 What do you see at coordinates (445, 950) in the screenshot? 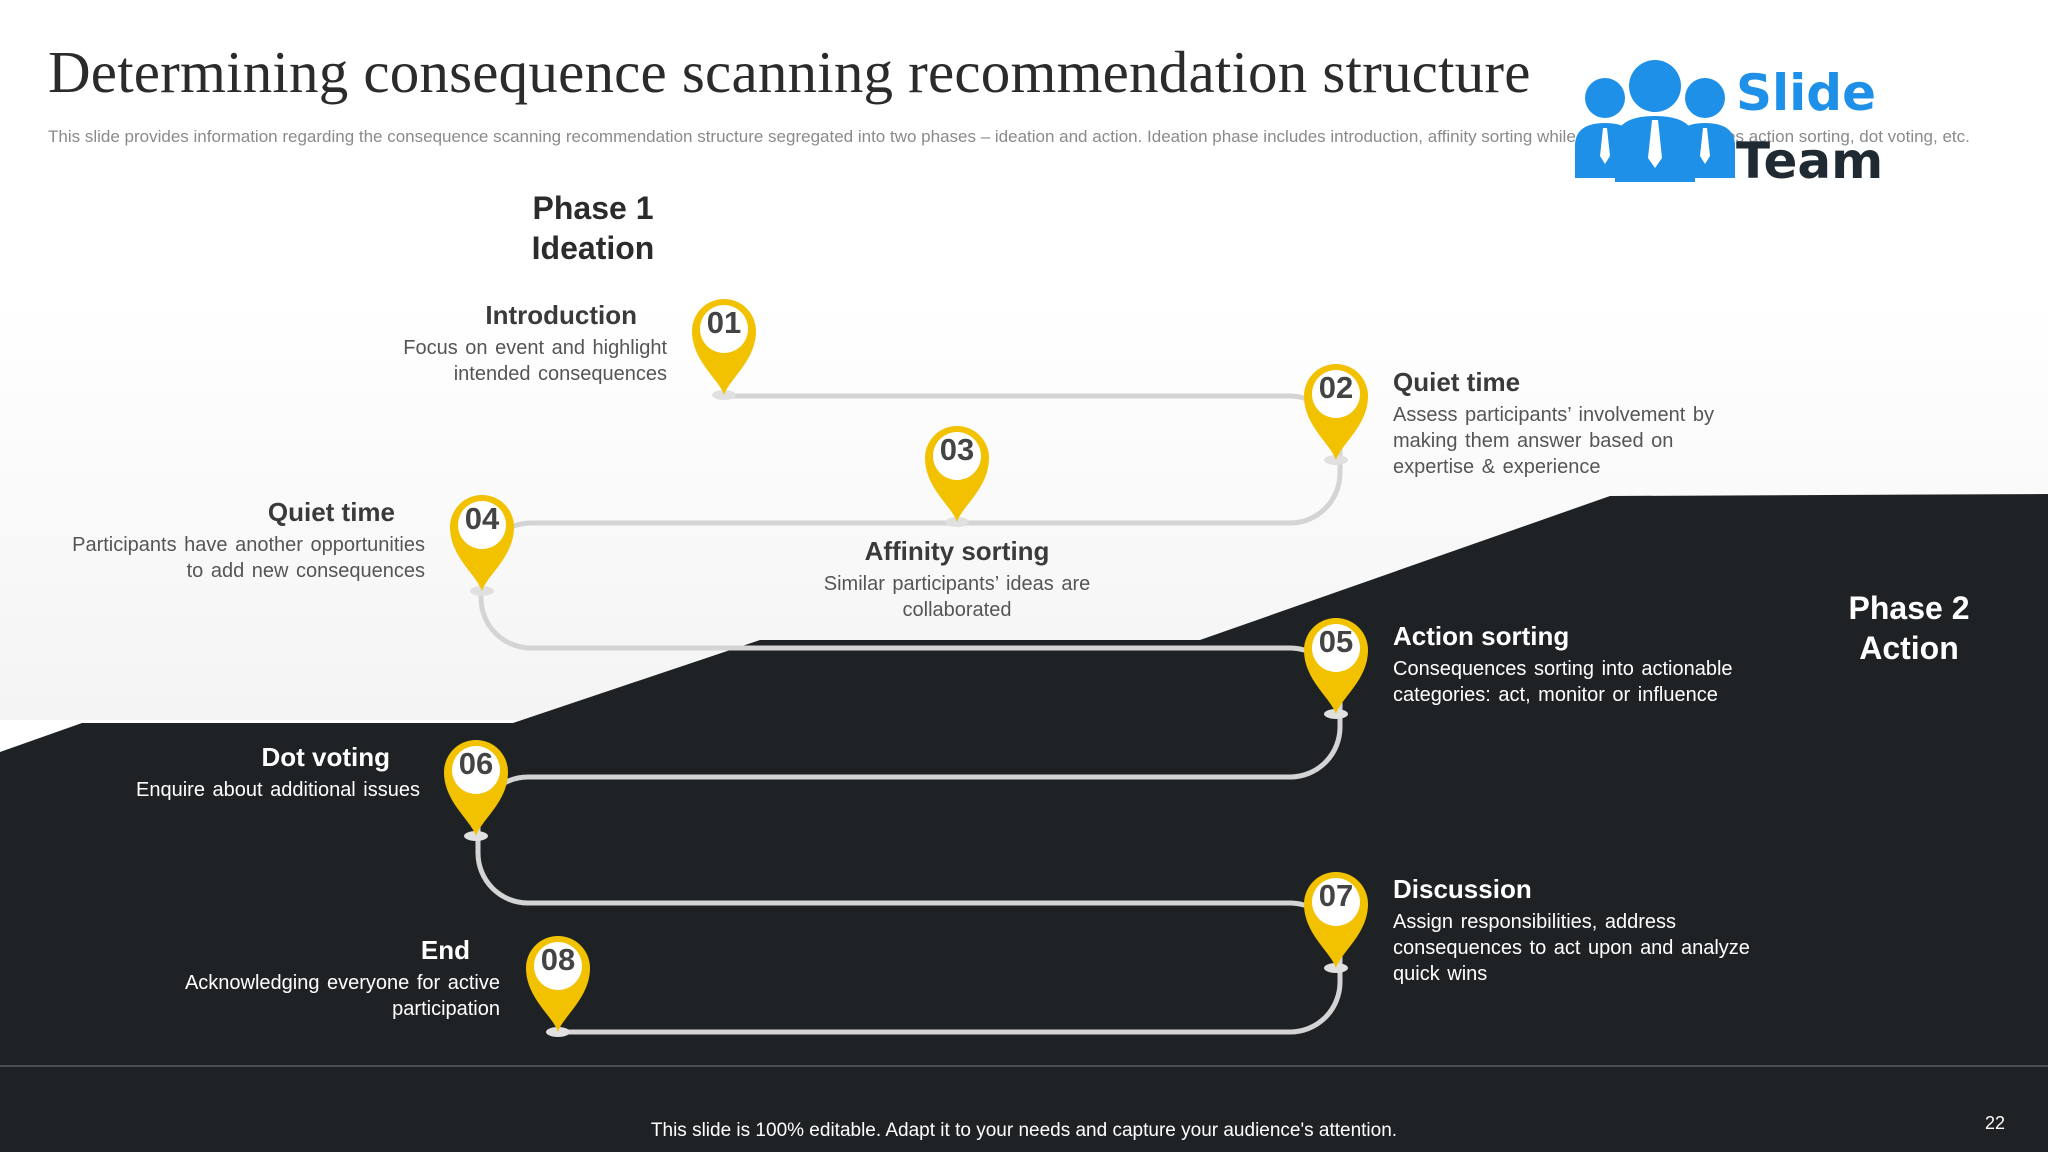
I see `step-08-title: End` at bounding box center [445, 950].